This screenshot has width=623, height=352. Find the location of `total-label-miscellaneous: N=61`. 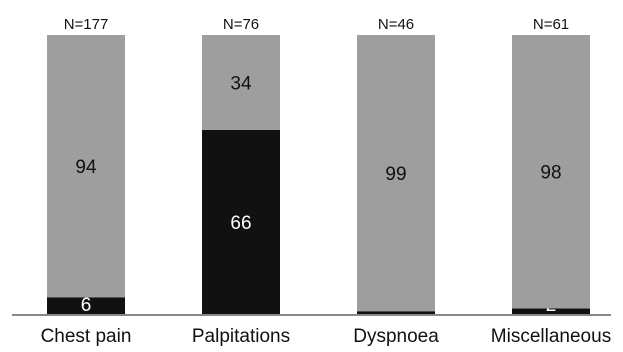

total-label-miscellaneous: N=61 is located at coordinates (551, 24).